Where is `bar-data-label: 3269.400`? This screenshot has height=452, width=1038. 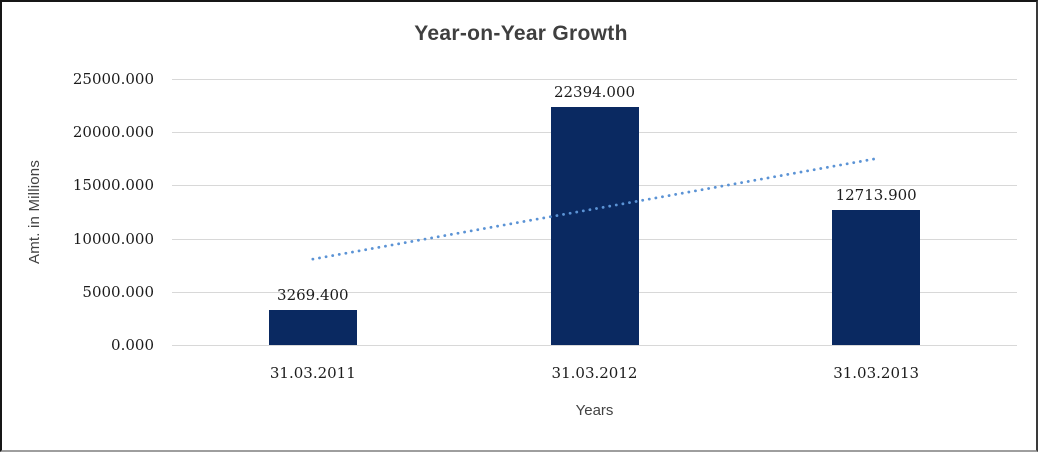 bar-data-label: 3269.400 is located at coordinates (313, 295).